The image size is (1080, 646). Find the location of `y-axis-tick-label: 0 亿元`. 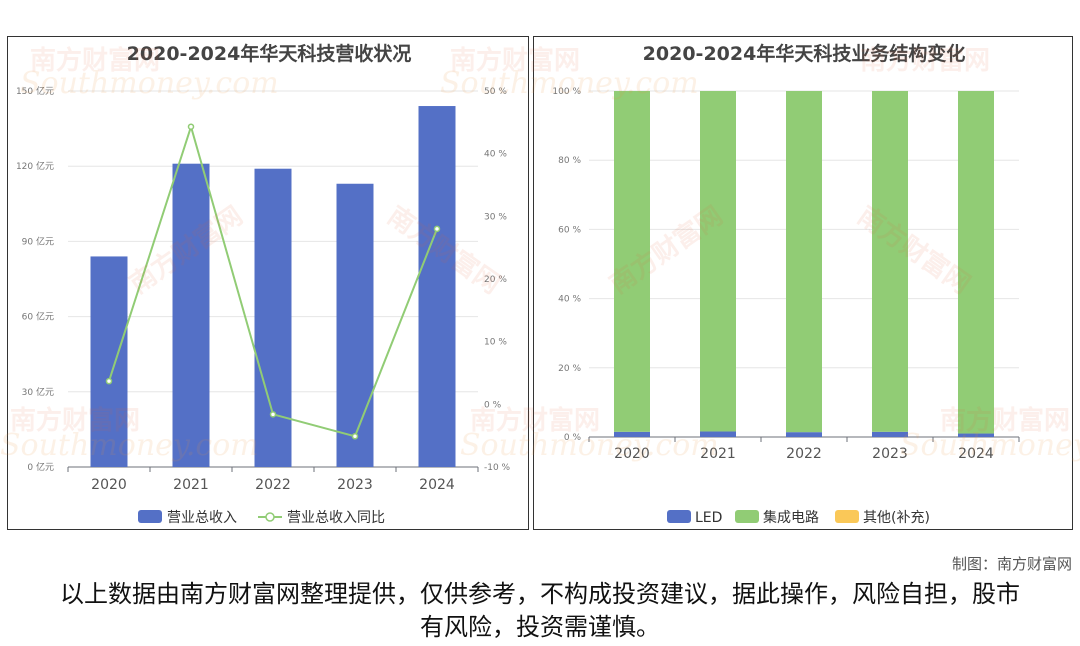

y-axis-tick-label: 0 亿元 is located at coordinates (40, 467).